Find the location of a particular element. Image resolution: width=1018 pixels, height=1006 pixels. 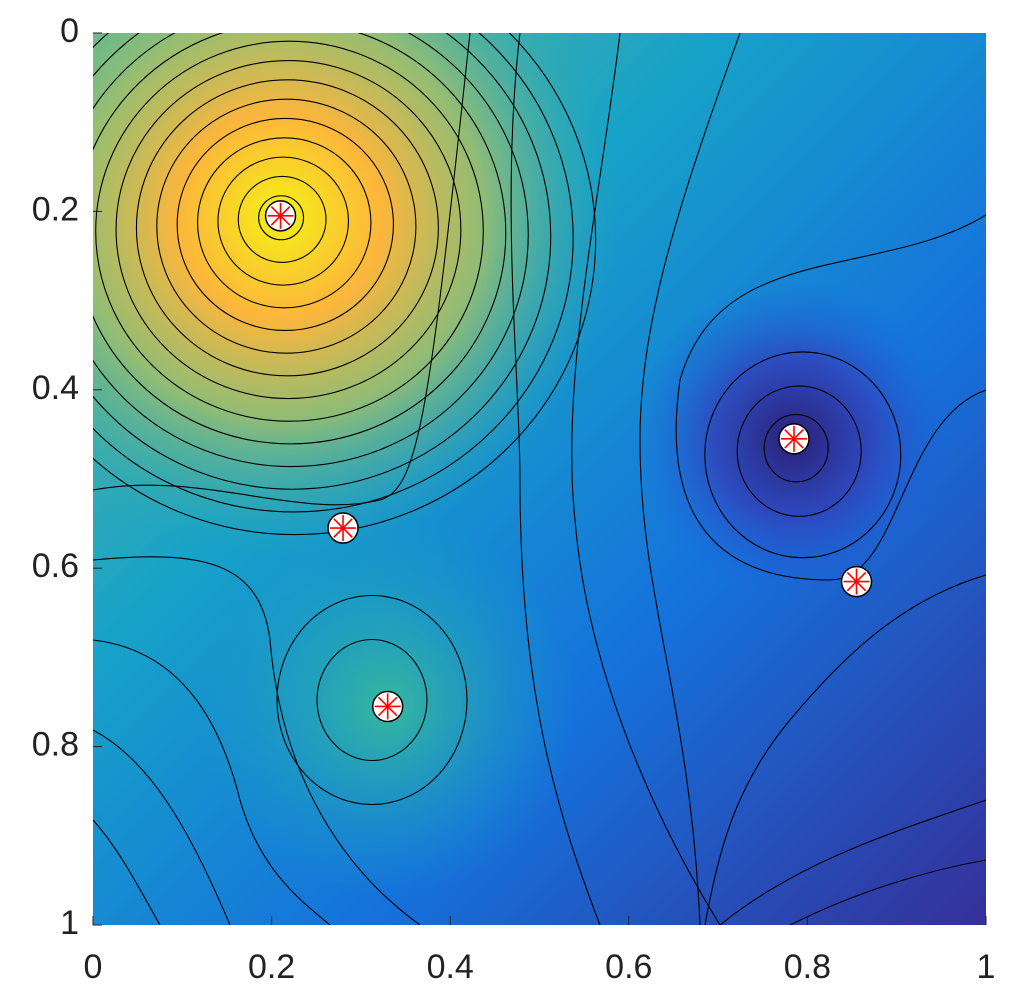

y-tick-label: 1 is located at coordinates (69, 923).